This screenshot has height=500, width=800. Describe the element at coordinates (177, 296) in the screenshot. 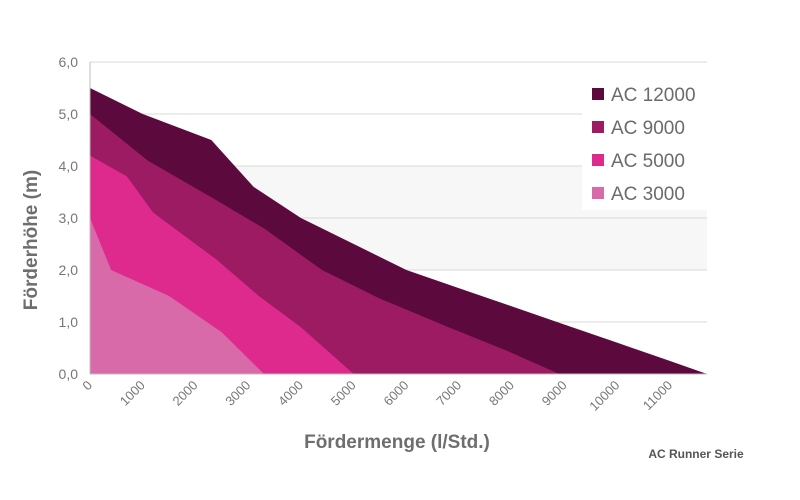

I see `area-series` at that location.